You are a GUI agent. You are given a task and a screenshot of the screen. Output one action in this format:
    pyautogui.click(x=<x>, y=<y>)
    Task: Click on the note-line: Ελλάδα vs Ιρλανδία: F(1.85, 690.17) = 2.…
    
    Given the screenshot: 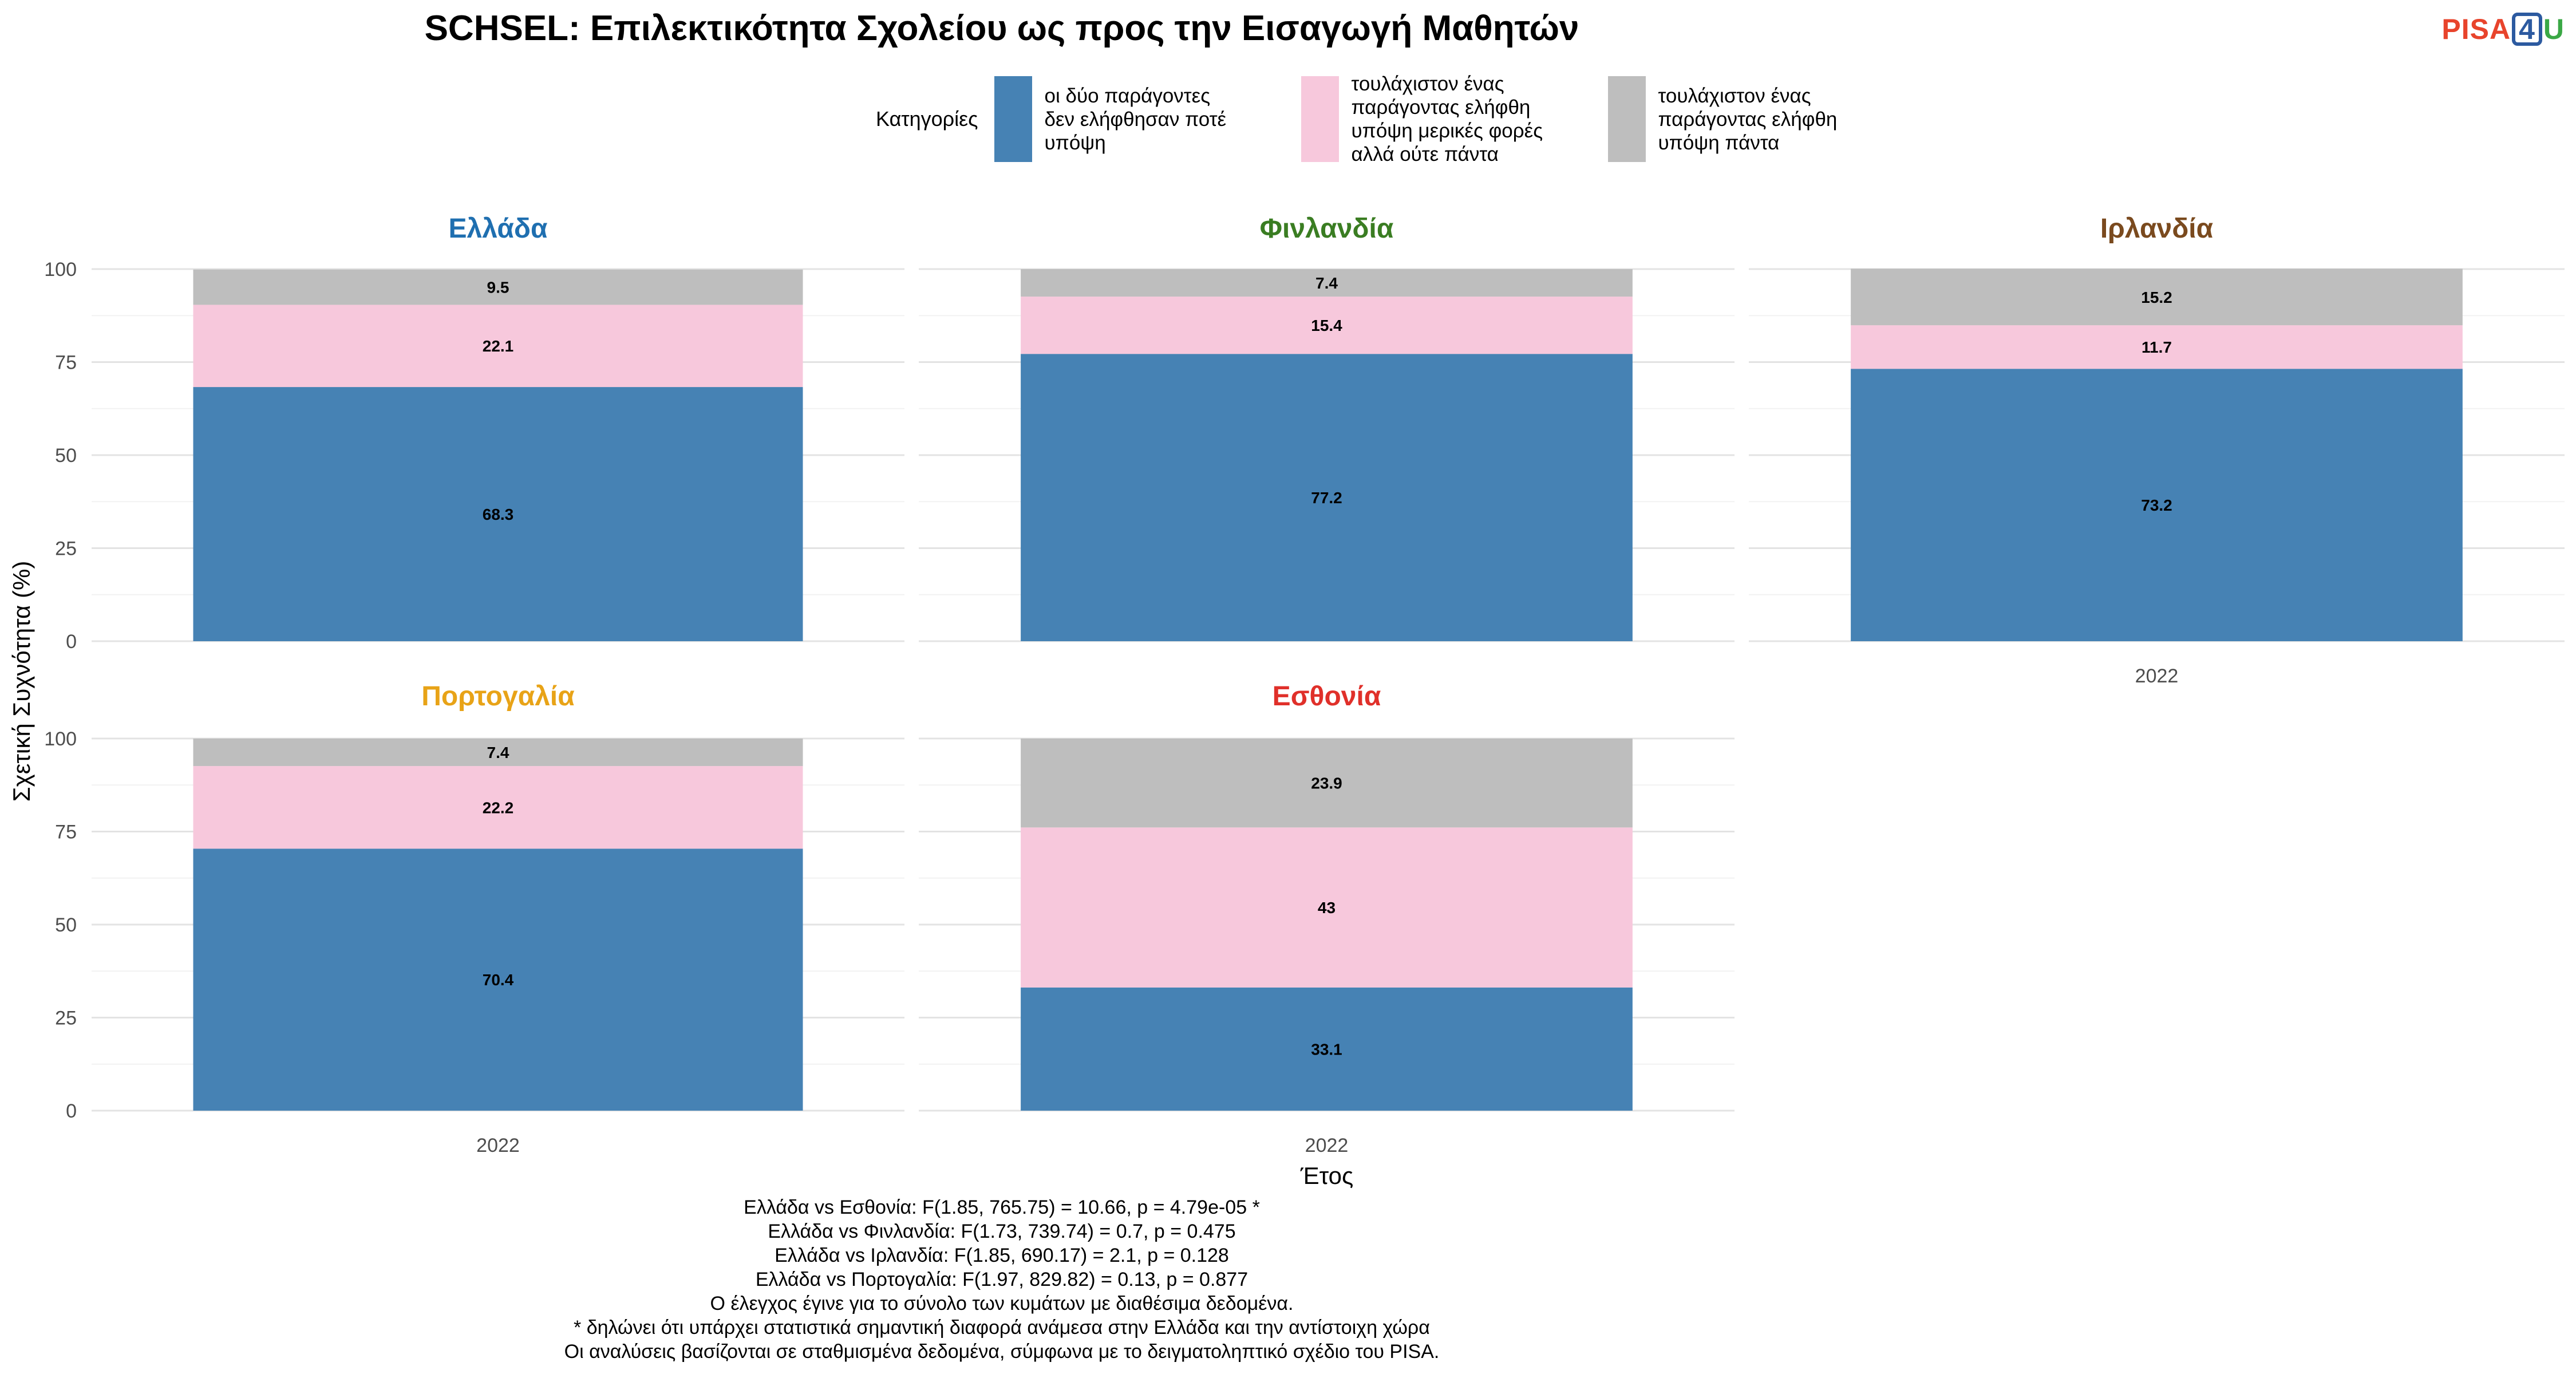 What is the action you would take?
    pyautogui.click(x=1002, y=1255)
    